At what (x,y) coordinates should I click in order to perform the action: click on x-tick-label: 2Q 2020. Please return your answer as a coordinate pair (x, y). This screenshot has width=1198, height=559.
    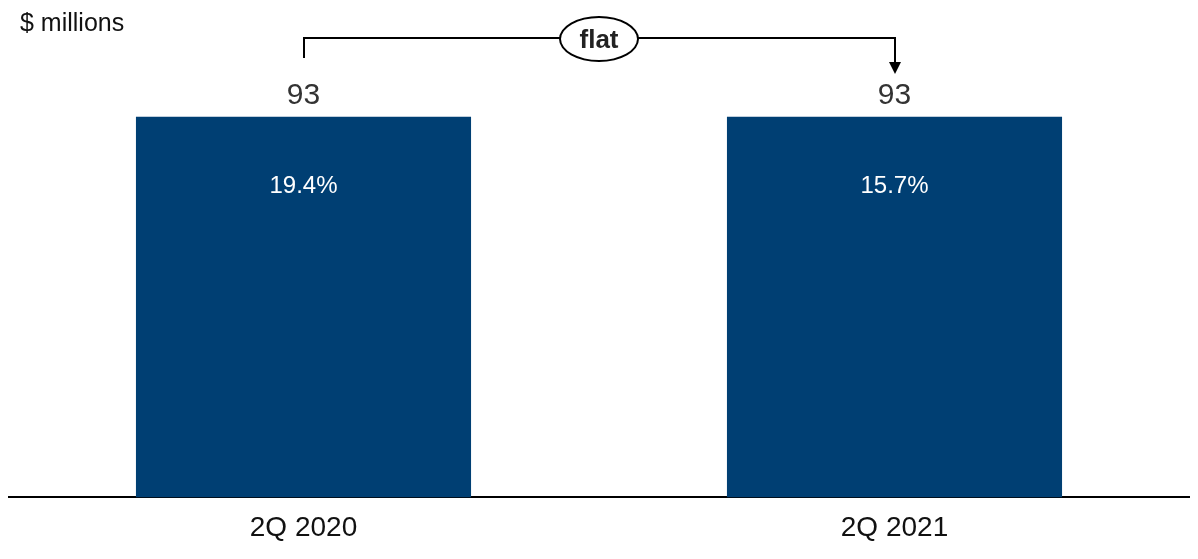
    Looking at the image, I should click on (303, 526).